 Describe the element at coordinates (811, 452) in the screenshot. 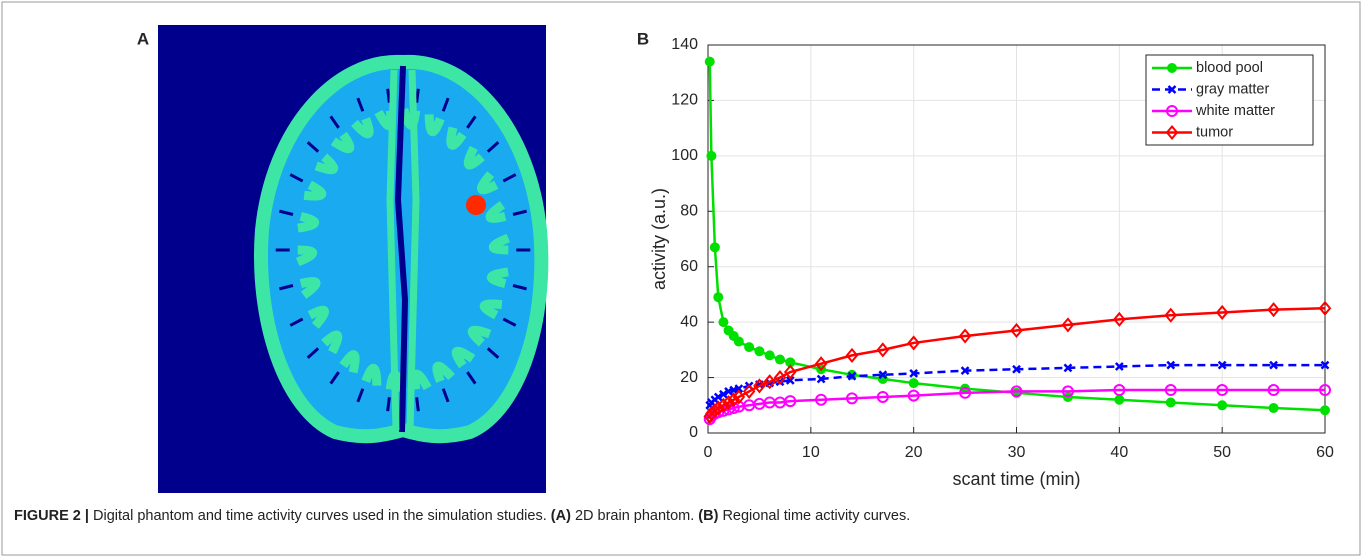

I see `x-tick-label: 10` at that location.